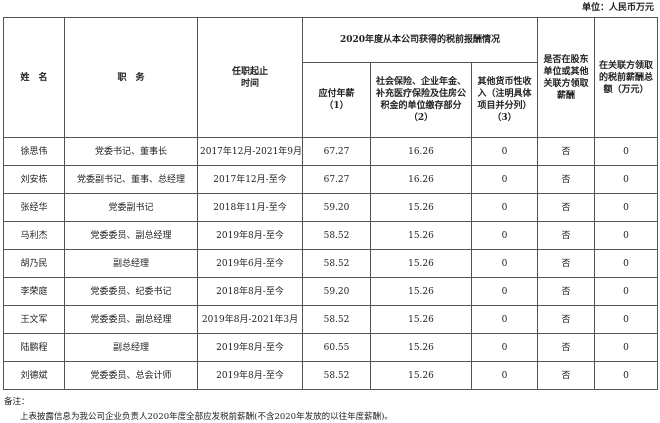 Image resolution: width=660 pixels, height=423 pixels. Describe the element at coordinates (131, 375) in the screenshot. I see `cell-position: 党委委员、总会计师` at that location.